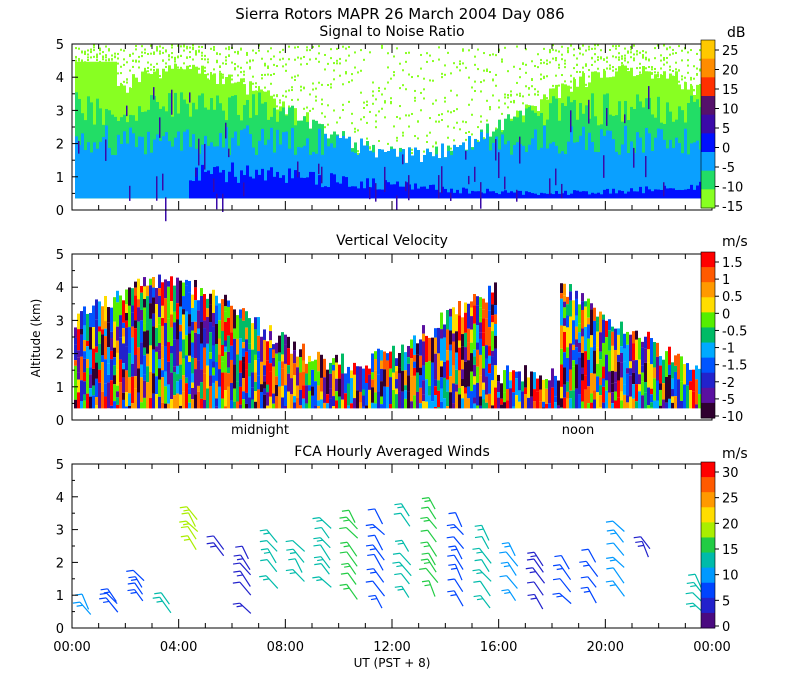 The height and width of the screenshot is (700, 800). What do you see at coordinates (535, 575) in the screenshot?
I see `wind-barb` at bounding box center [535, 575].